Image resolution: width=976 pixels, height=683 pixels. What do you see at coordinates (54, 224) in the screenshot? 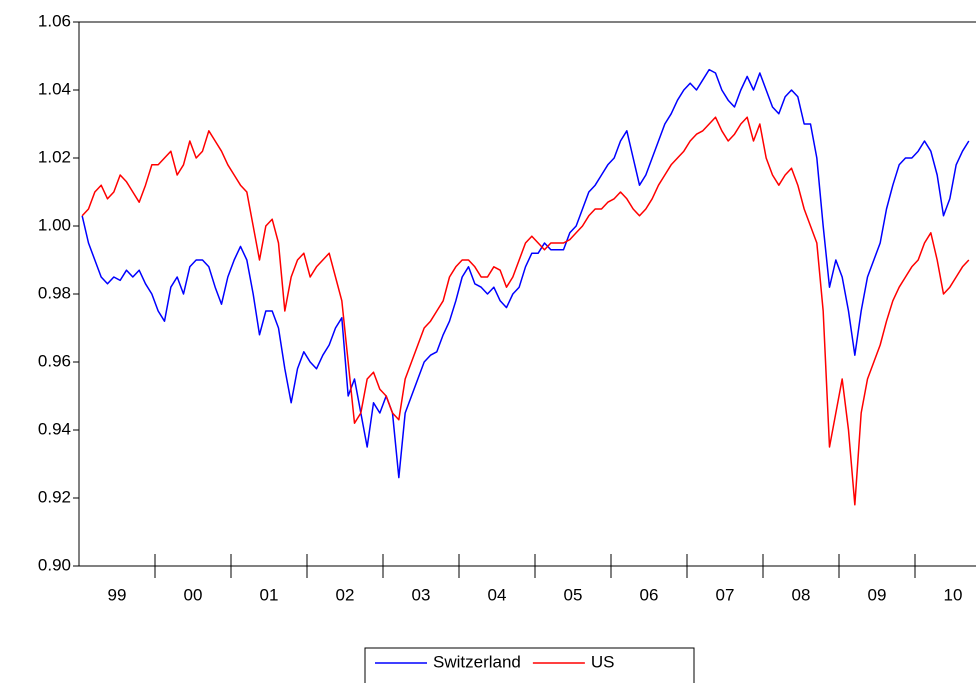
I see `y-tick-label: 1.00` at bounding box center [54, 224].